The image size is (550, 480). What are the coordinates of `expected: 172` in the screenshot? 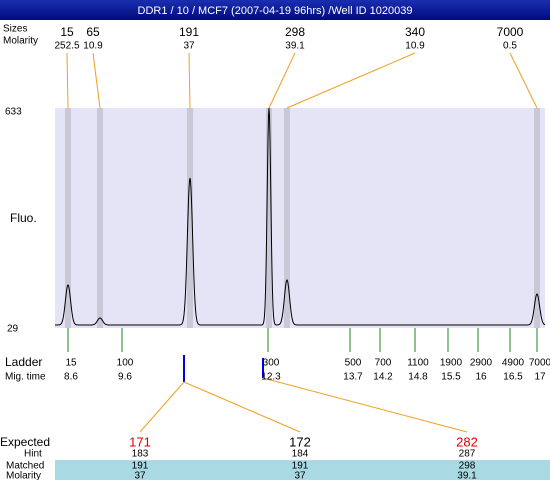 It's located at (300, 441).